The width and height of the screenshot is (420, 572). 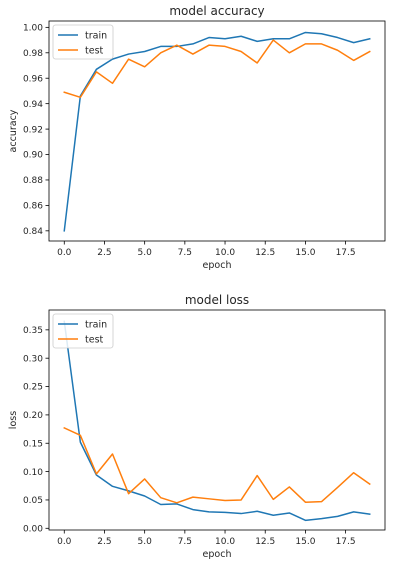 What do you see at coordinates (216, 11) in the screenshot?
I see `chart-title: model accuracy` at bounding box center [216, 11].